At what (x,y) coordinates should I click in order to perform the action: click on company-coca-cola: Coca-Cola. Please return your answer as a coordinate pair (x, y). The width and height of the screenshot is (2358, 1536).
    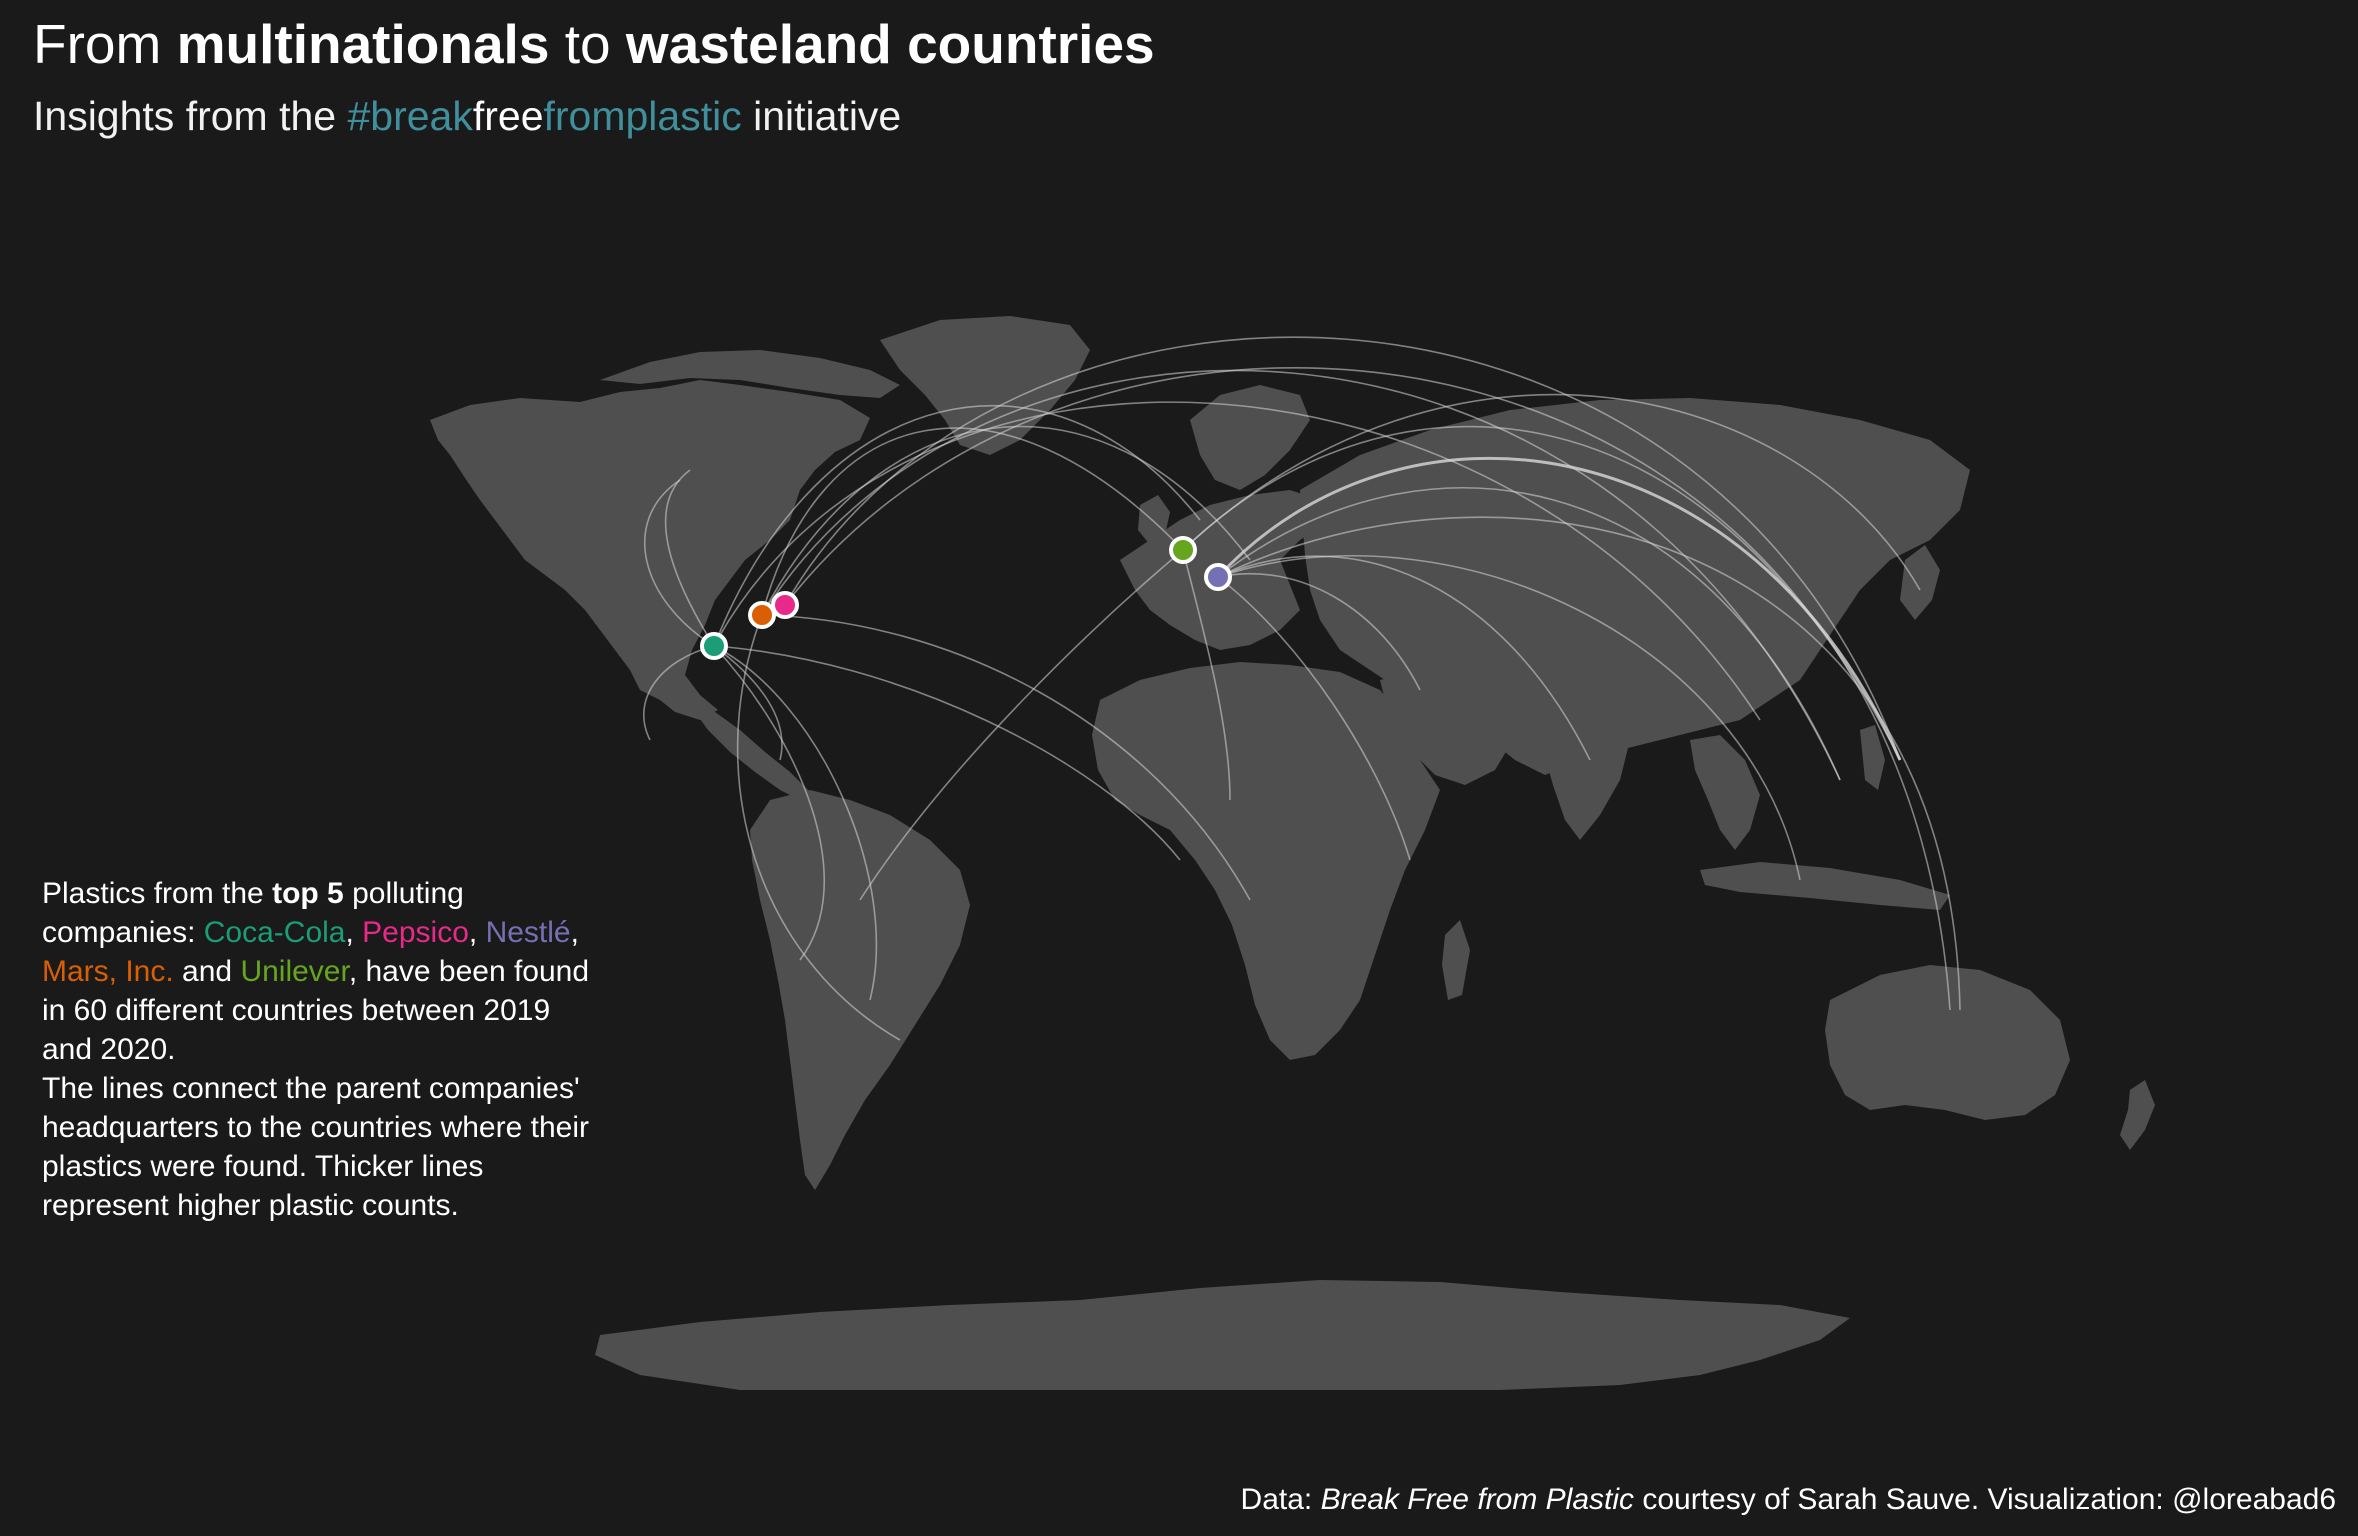
    Looking at the image, I should click on (274, 932).